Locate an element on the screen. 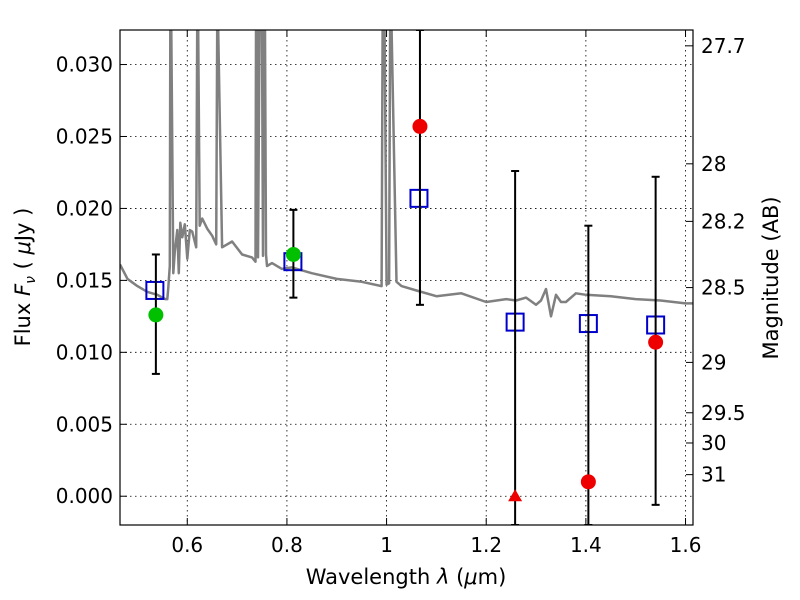 This screenshot has width=800, height=600. upper-limit-triangle is located at coordinates (515, 495).